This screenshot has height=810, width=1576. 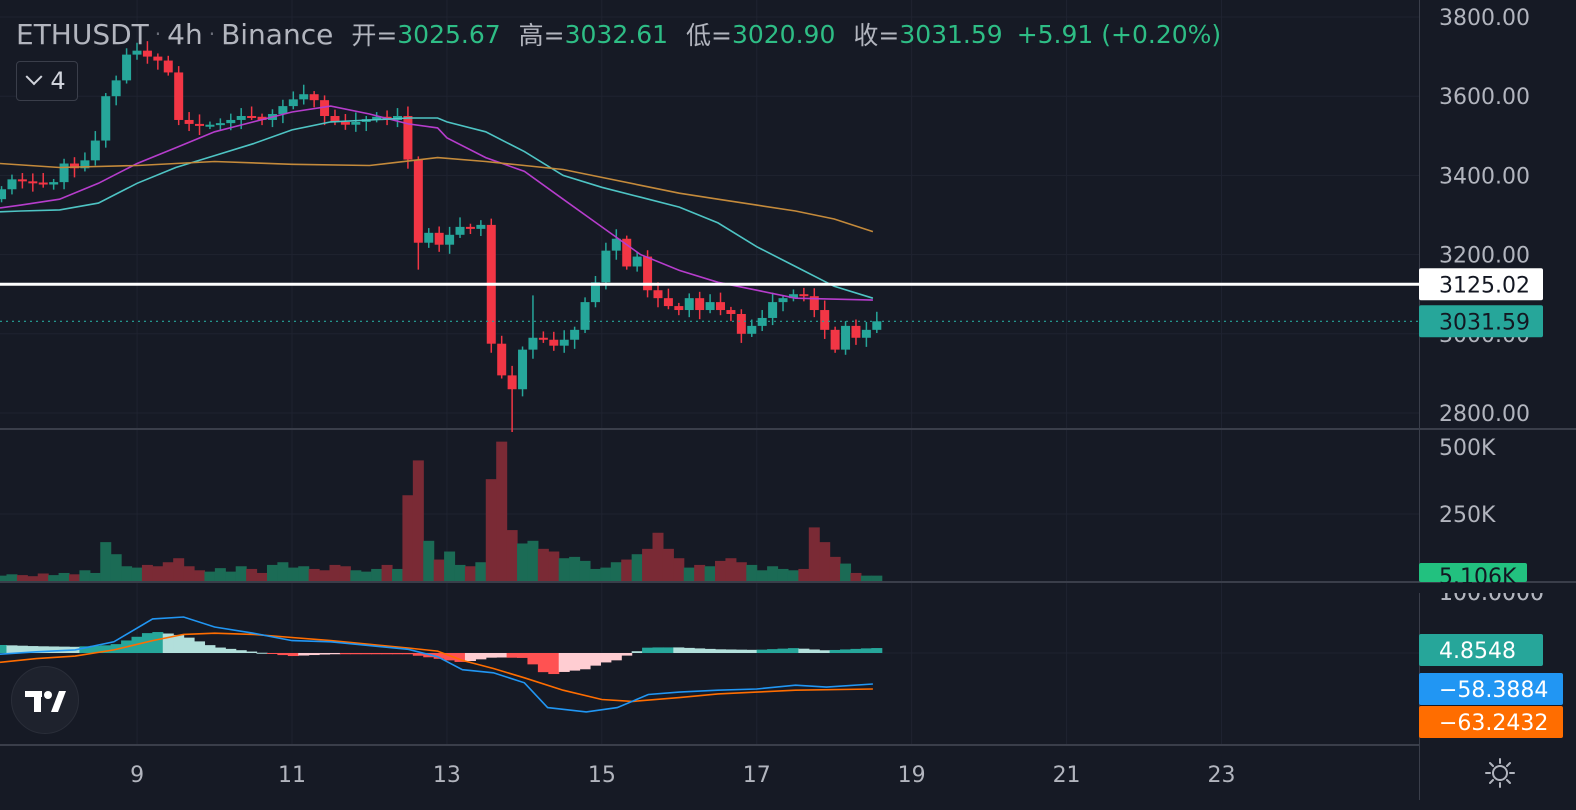 I want to click on macd-line, so click(x=436, y=664).